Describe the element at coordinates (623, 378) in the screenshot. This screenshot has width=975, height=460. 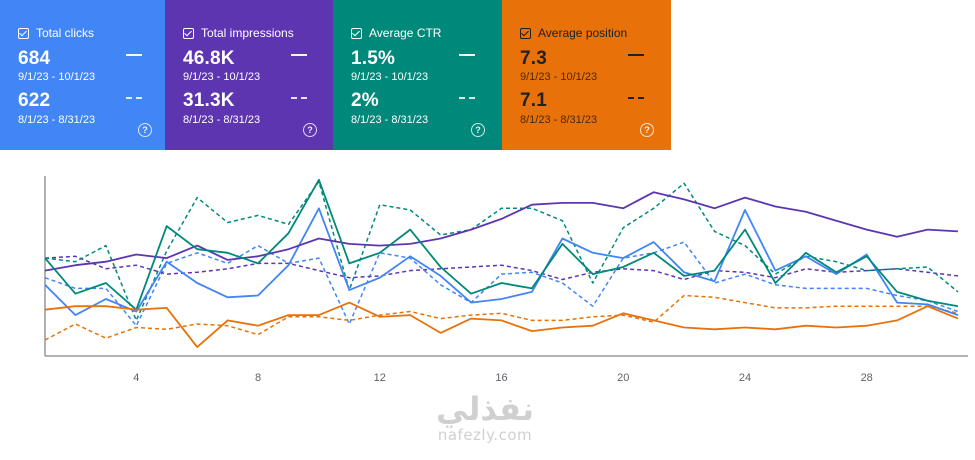
I see `x-tick-label: 20` at that location.